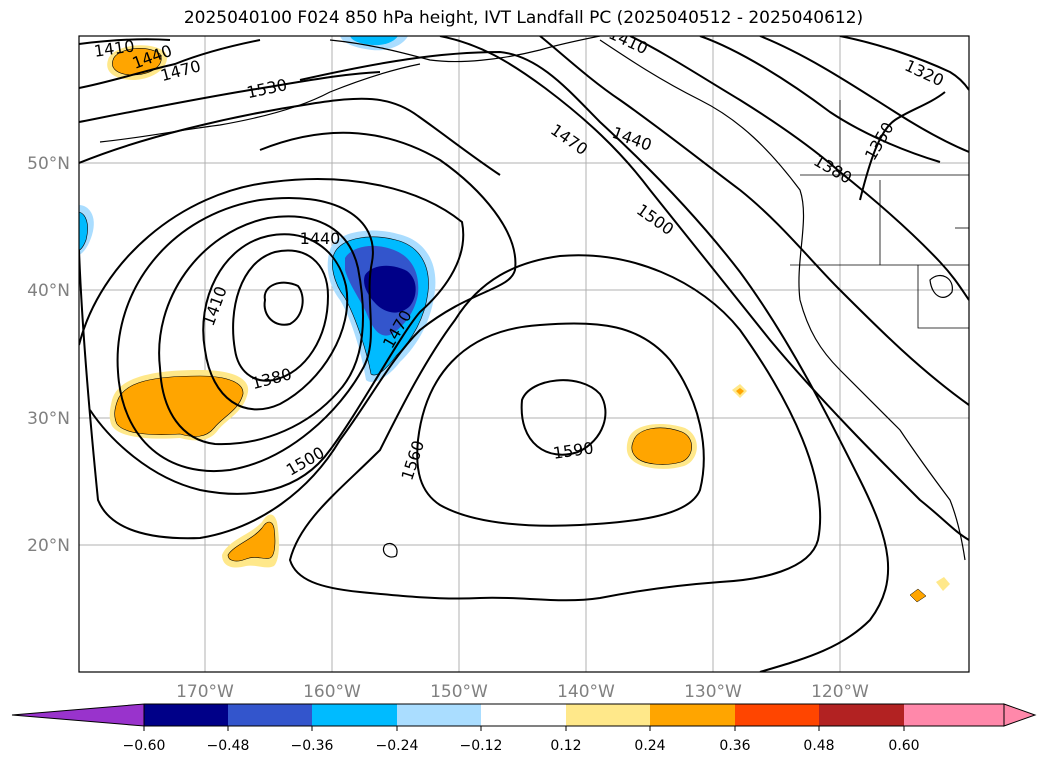 The image size is (1047, 765). I want to click on colorbar-extend-min, so click(78, 715).